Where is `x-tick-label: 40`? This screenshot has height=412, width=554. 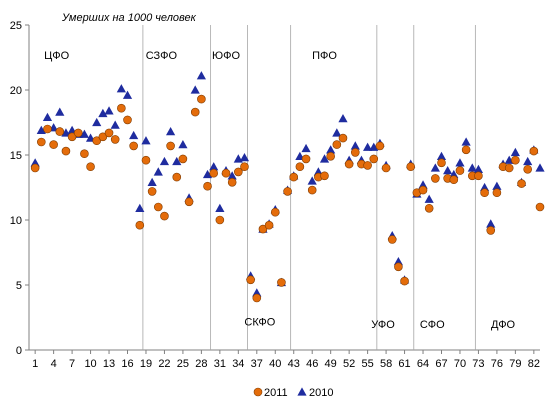
x-tick-label: 40 is located at coordinates (275, 364).